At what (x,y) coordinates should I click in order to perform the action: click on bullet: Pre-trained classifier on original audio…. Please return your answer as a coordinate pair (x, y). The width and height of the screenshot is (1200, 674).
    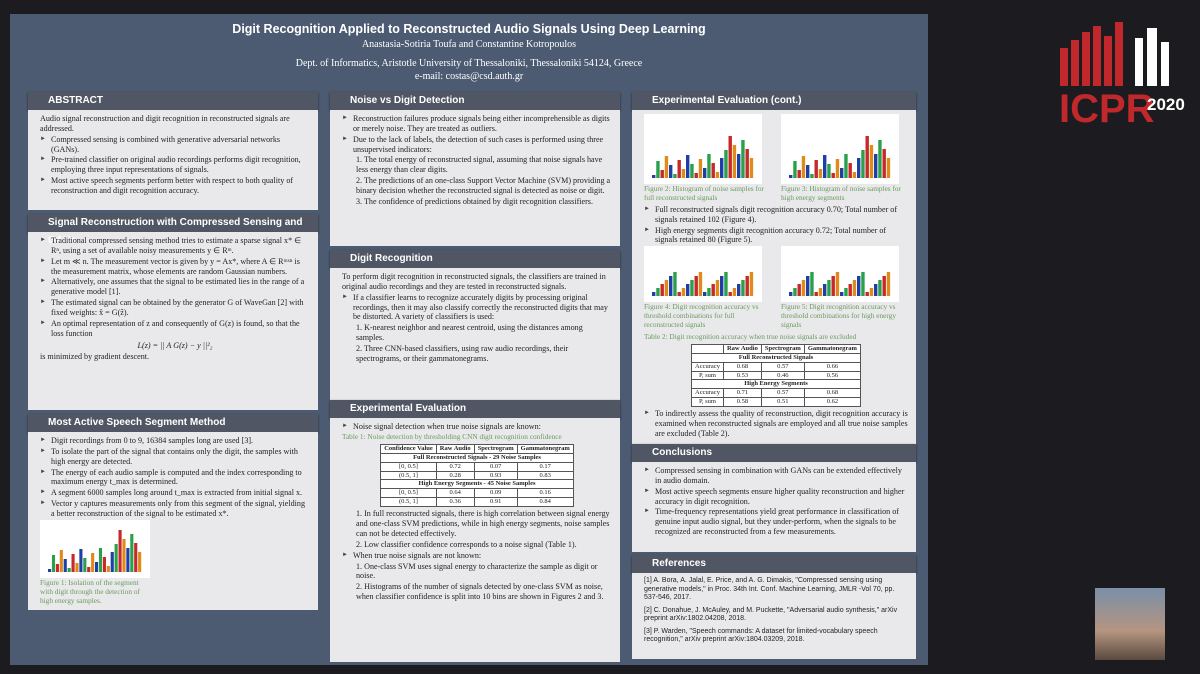
    Looking at the image, I should click on (175, 165).